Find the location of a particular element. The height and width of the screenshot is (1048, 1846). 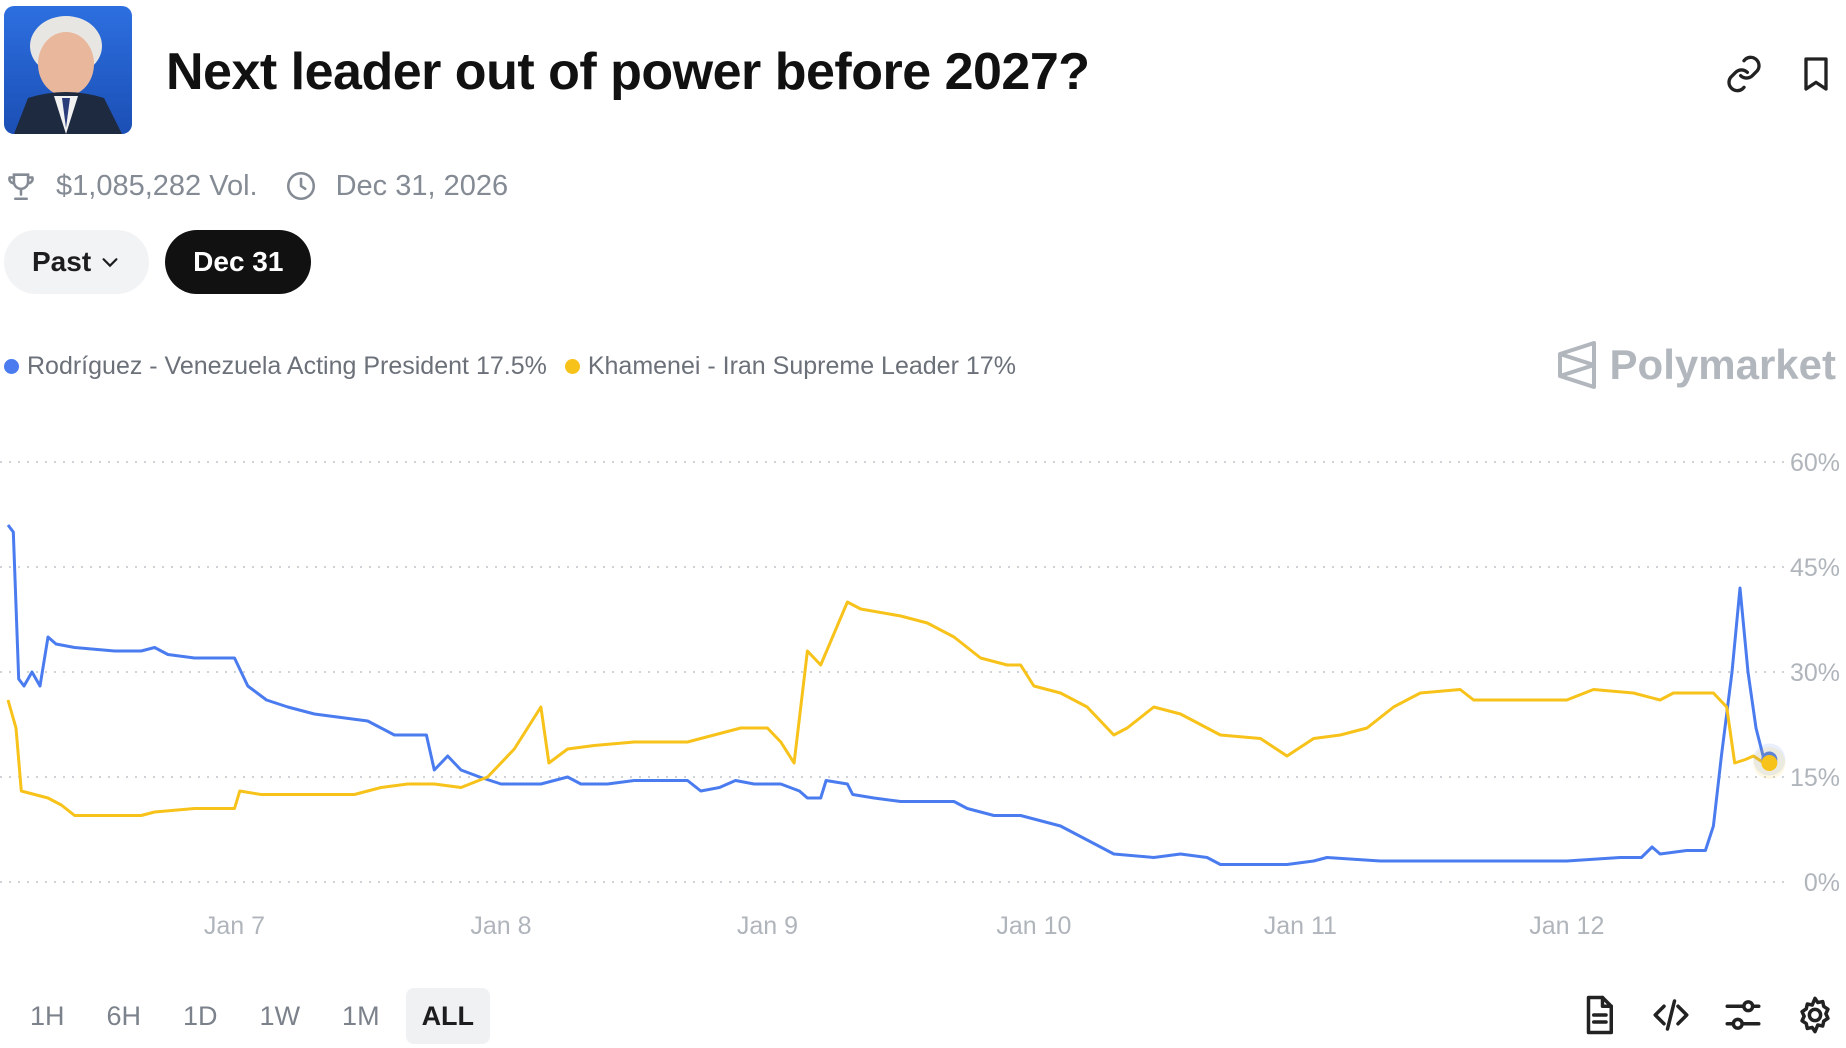

y-tick-label: 60% is located at coordinates (1815, 463).